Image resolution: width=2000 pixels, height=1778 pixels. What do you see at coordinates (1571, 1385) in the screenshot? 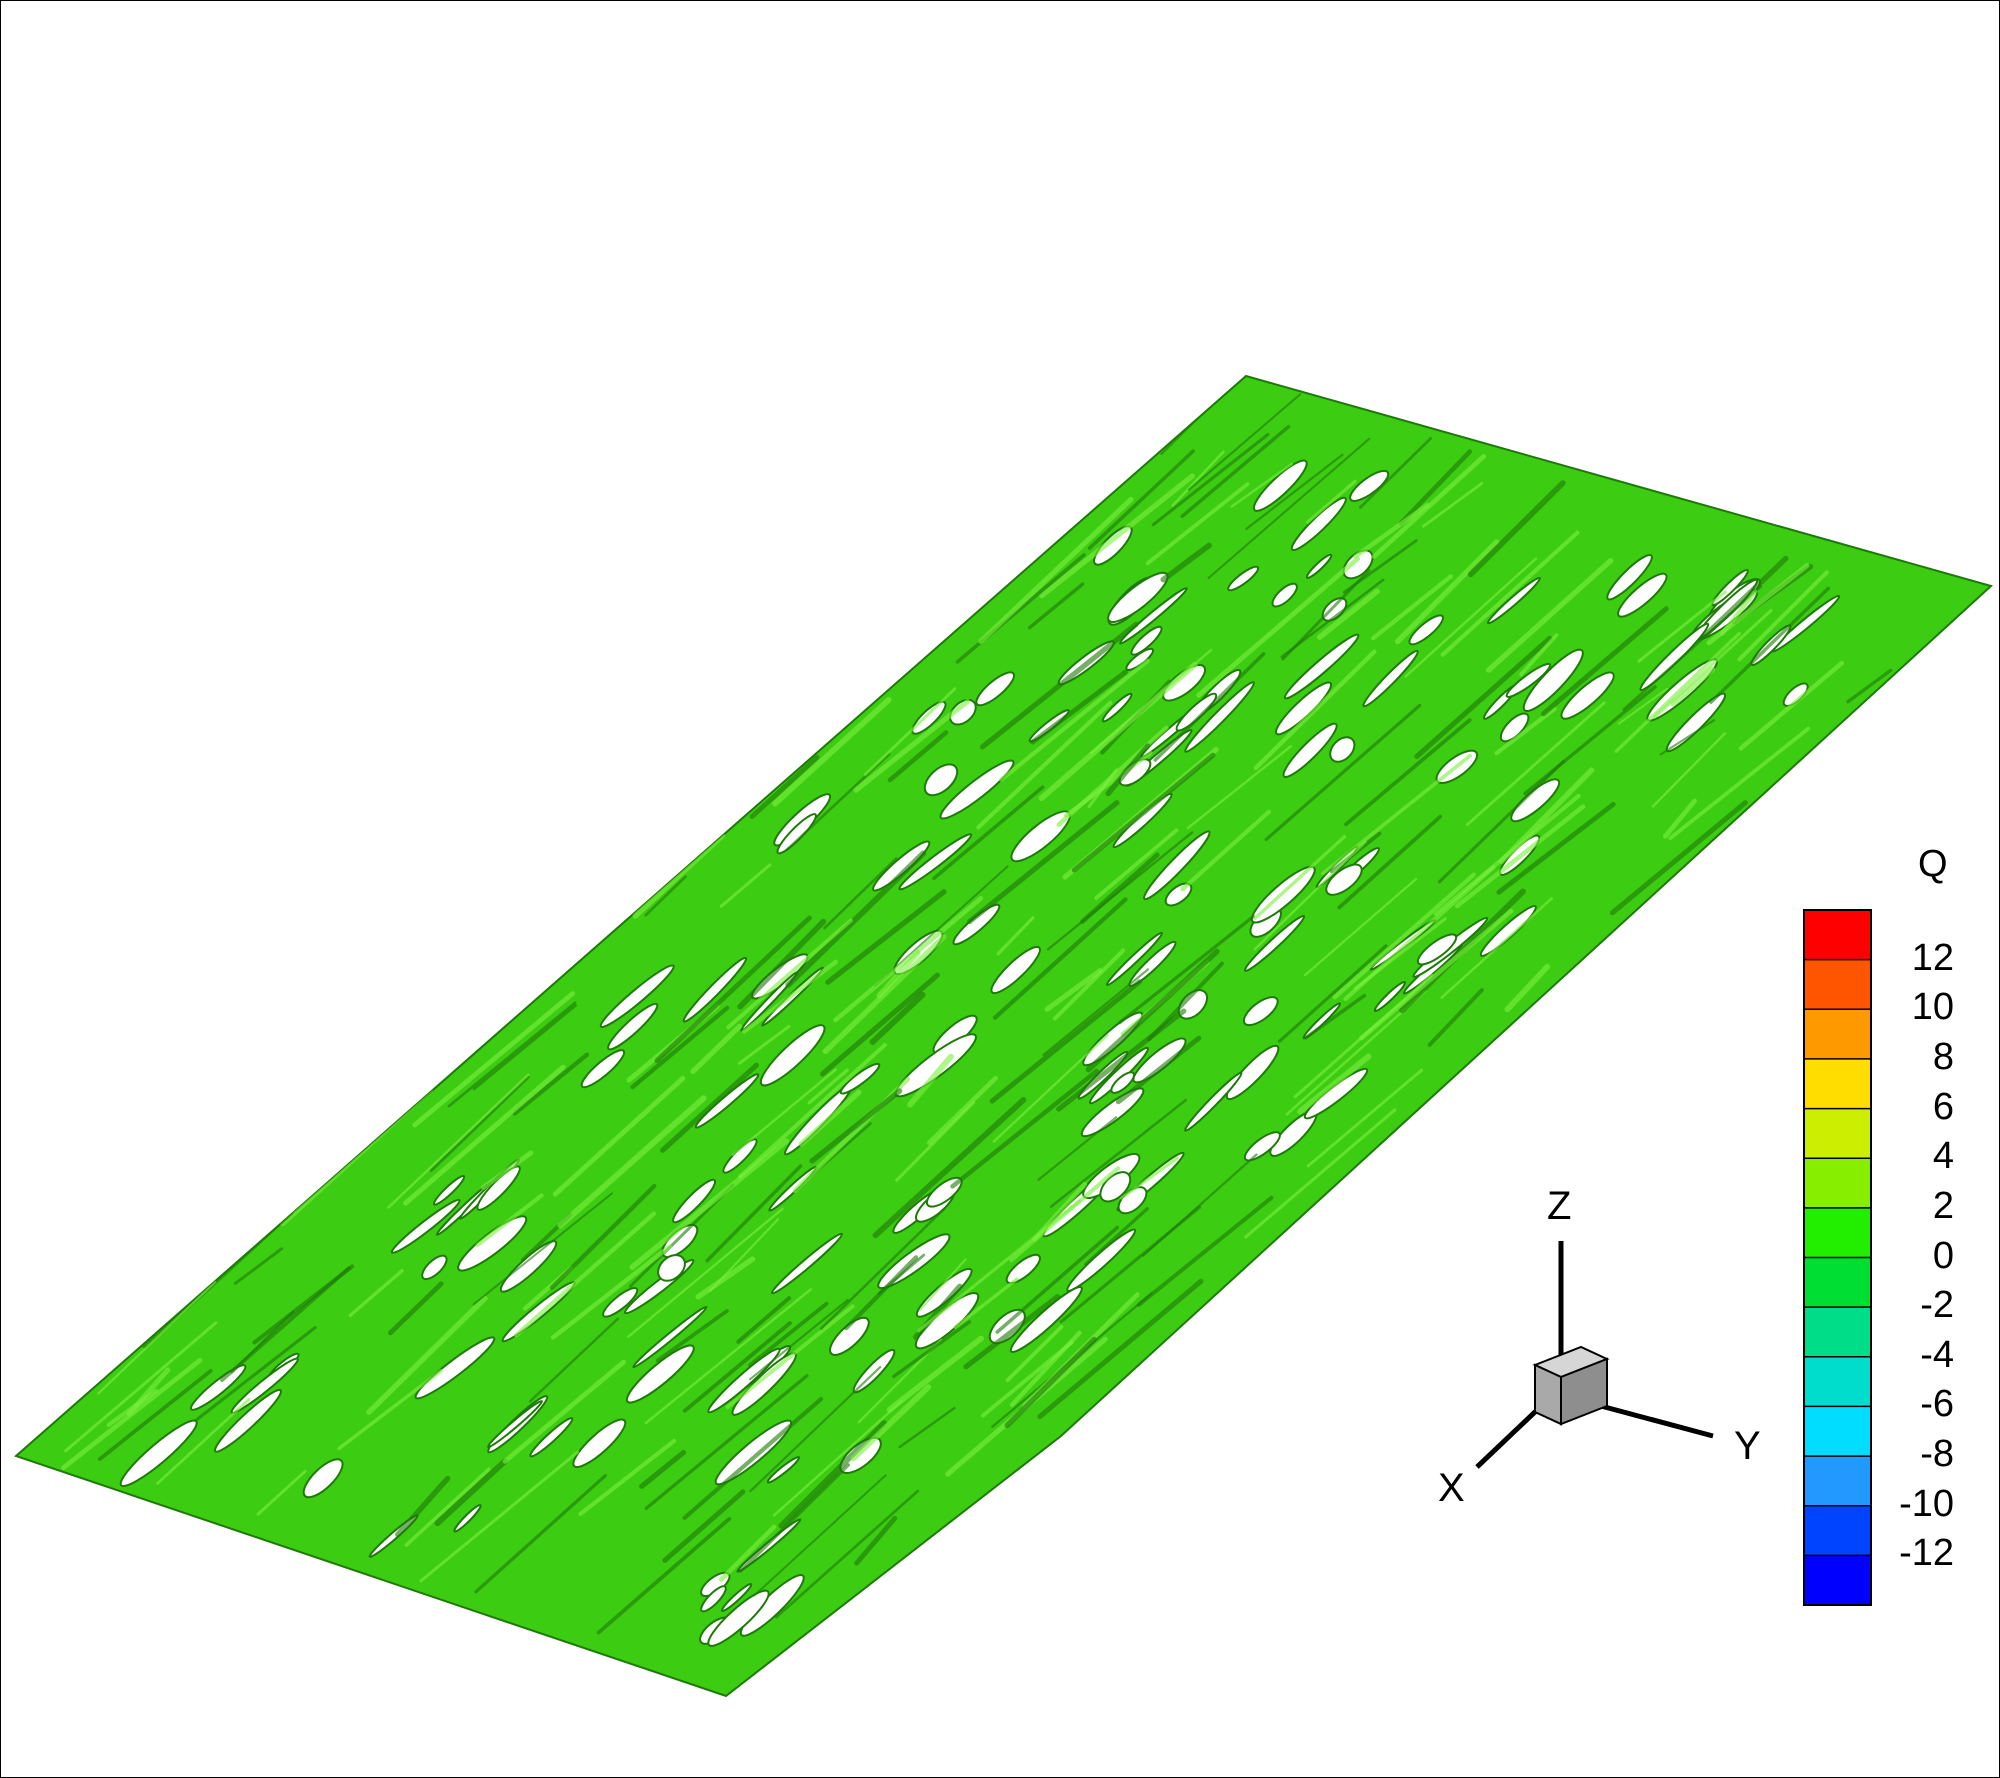
I see `orientation-cube` at bounding box center [1571, 1385].